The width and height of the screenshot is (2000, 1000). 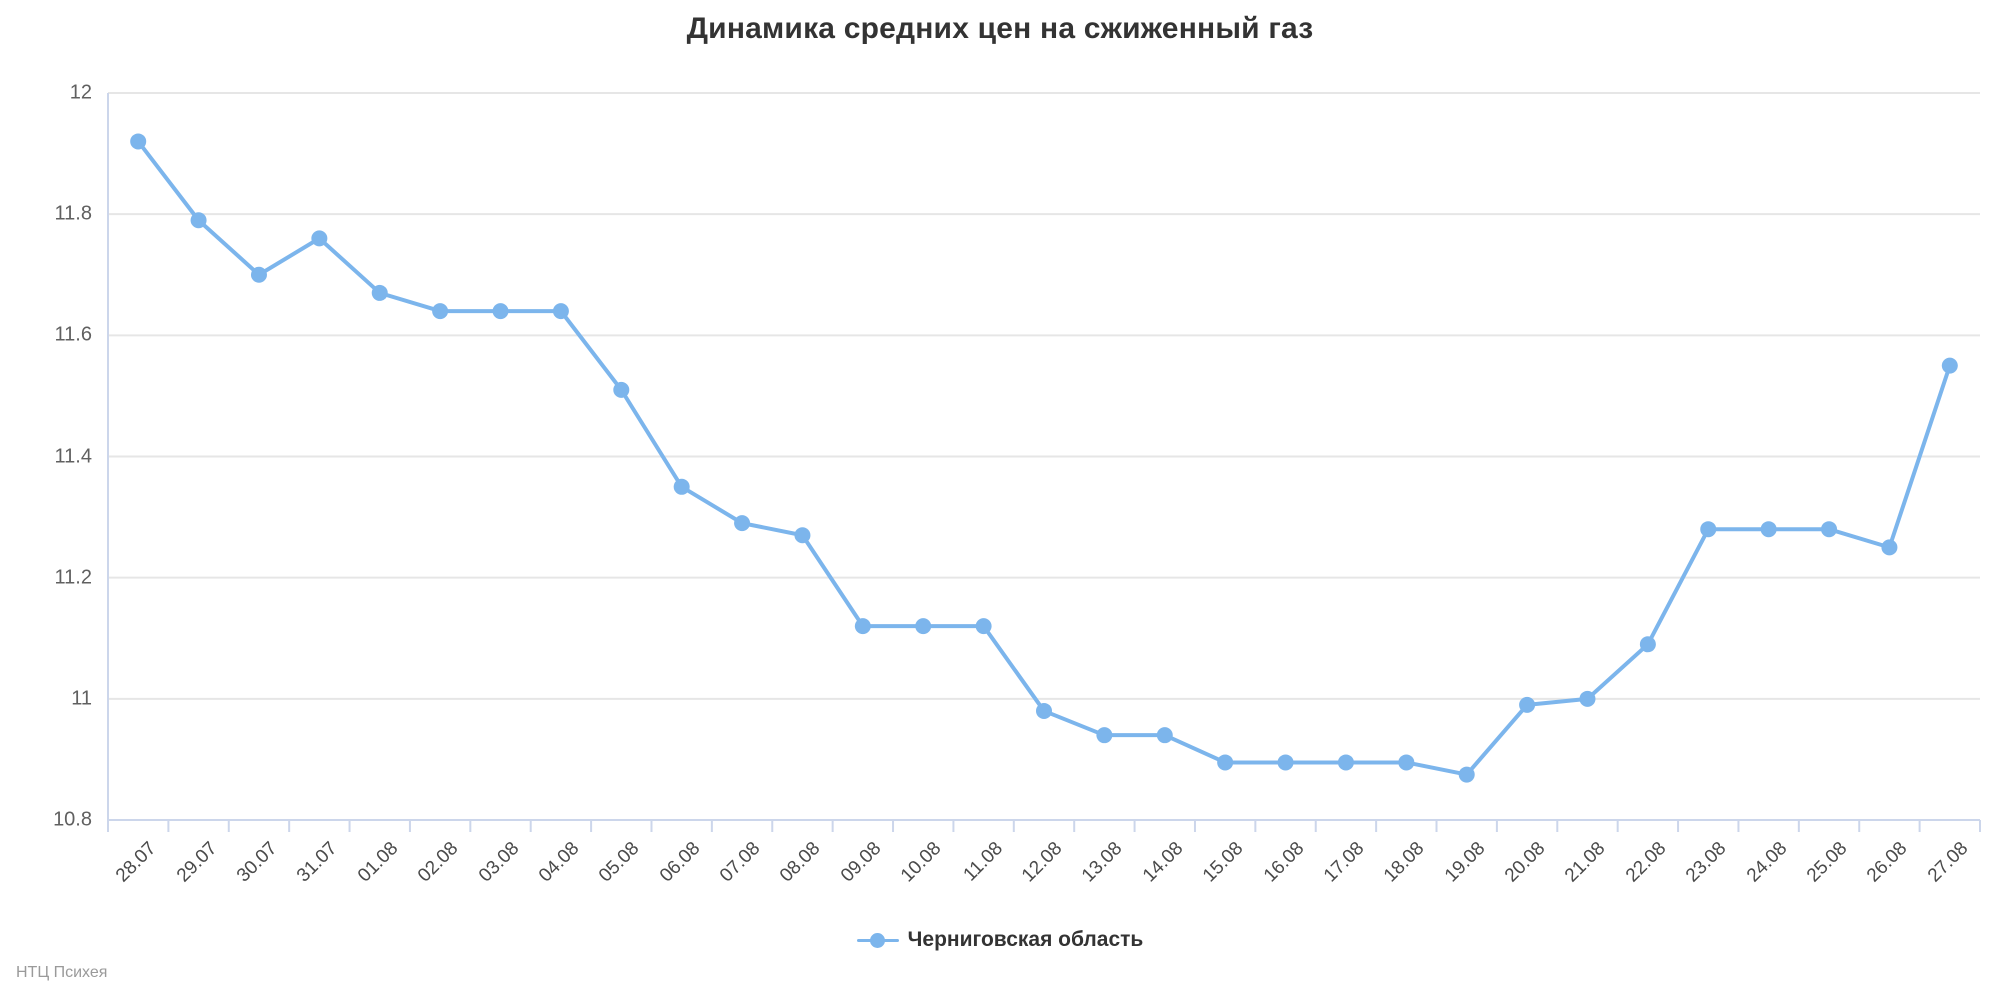 I want to click on x-axis-tick-label: 27.08, so click(x=1948, y=862).